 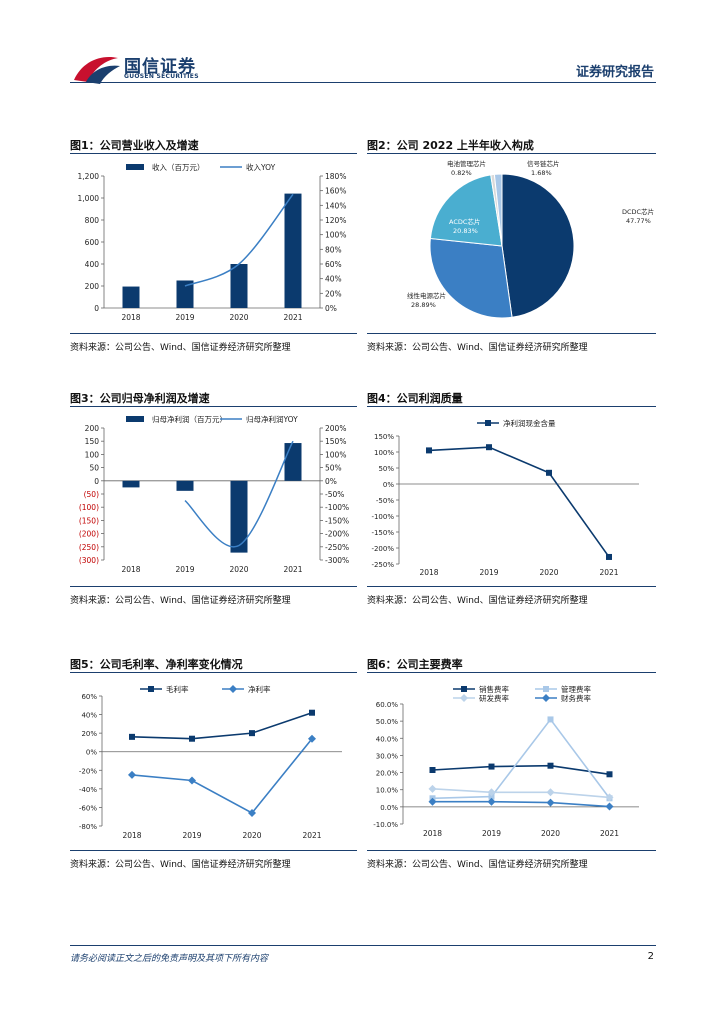 I want to click on pie-label: DCDC芯片, so click(x=638, y=211).